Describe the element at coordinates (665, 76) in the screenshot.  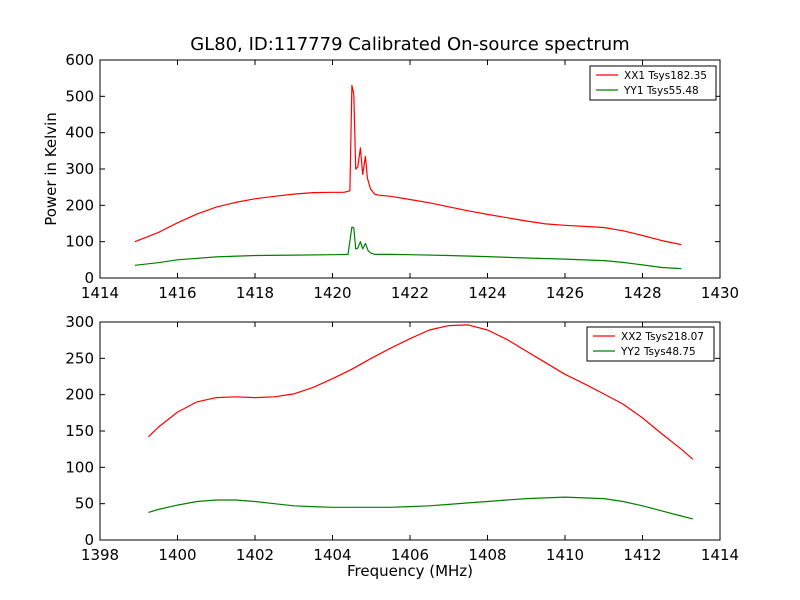
I see `legend-label: XX1 Tsys182.35` at that location.